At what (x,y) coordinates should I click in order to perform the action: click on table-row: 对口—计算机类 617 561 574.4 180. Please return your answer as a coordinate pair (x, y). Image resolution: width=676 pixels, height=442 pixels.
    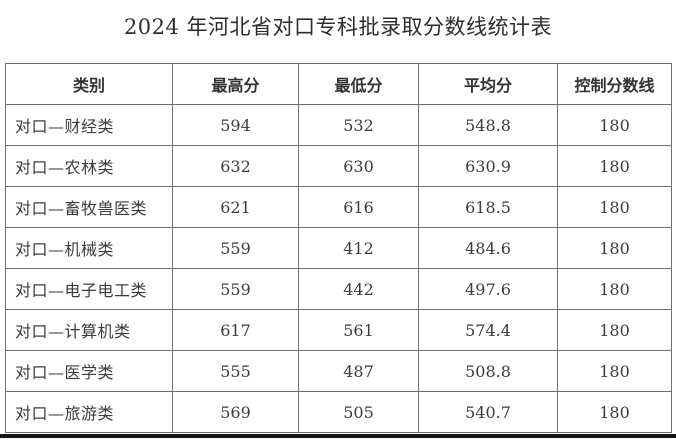
    Looking at the image, I should click on (338, 330).